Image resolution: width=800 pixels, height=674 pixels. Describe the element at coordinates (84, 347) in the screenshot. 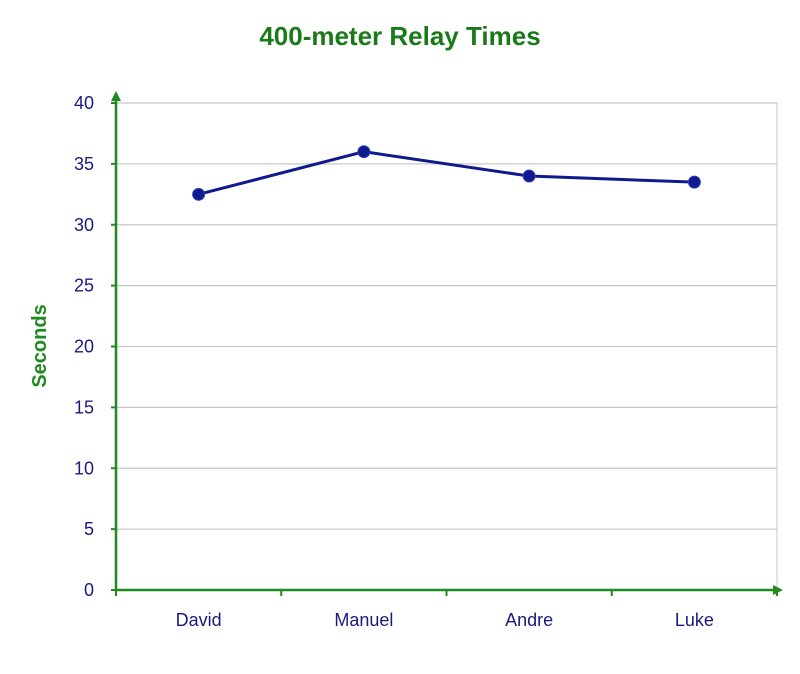

I see `y-tick-label: 20` at that location.